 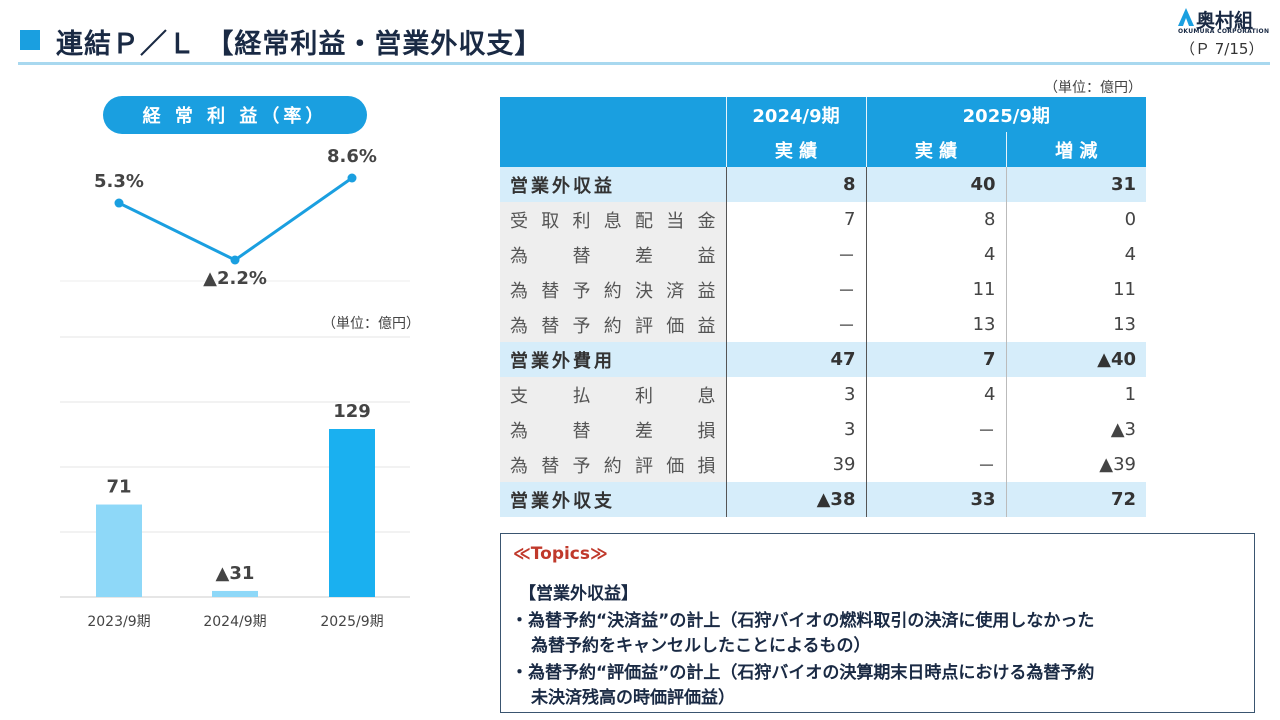 What do you see at coordinates (935, 149) in the screenshot?
I see `subheader-actual-2025: 実 績` at bounding box center [935, 149].